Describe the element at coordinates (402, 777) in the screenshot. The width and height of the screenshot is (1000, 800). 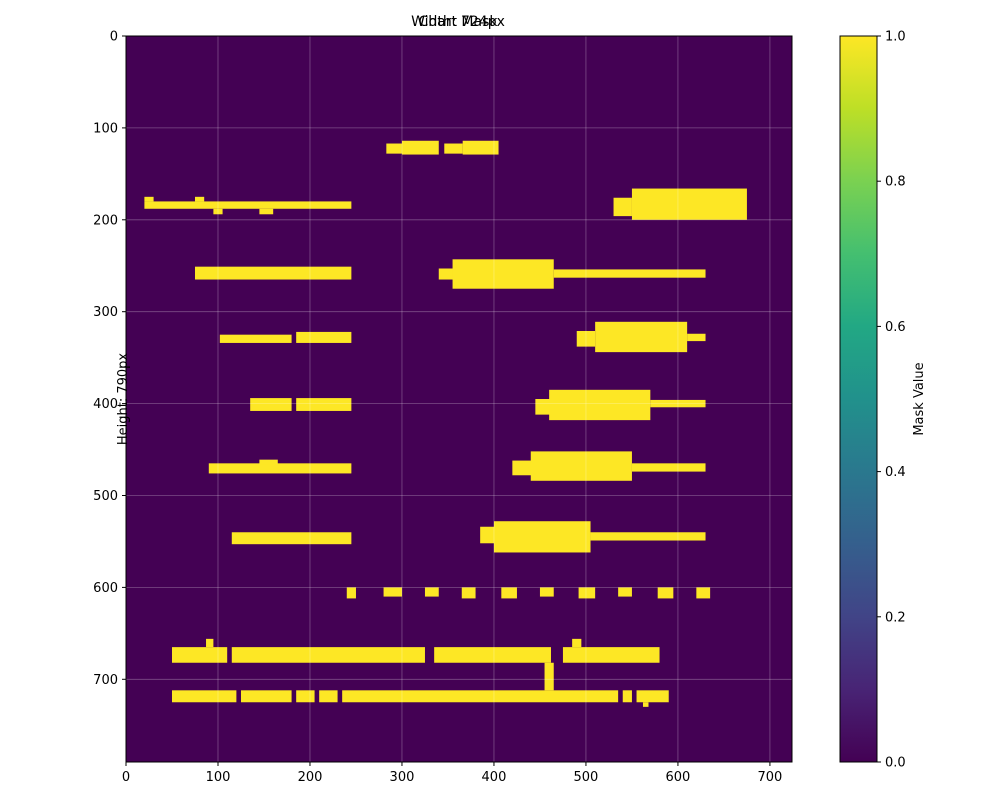
I see `x-tick-label: 300` at that location.